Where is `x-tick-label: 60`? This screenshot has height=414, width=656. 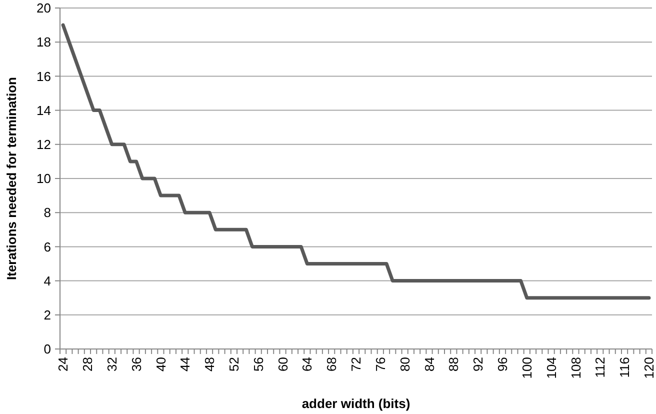 x-tick-label: 60 is located at coordinates (282, 364).